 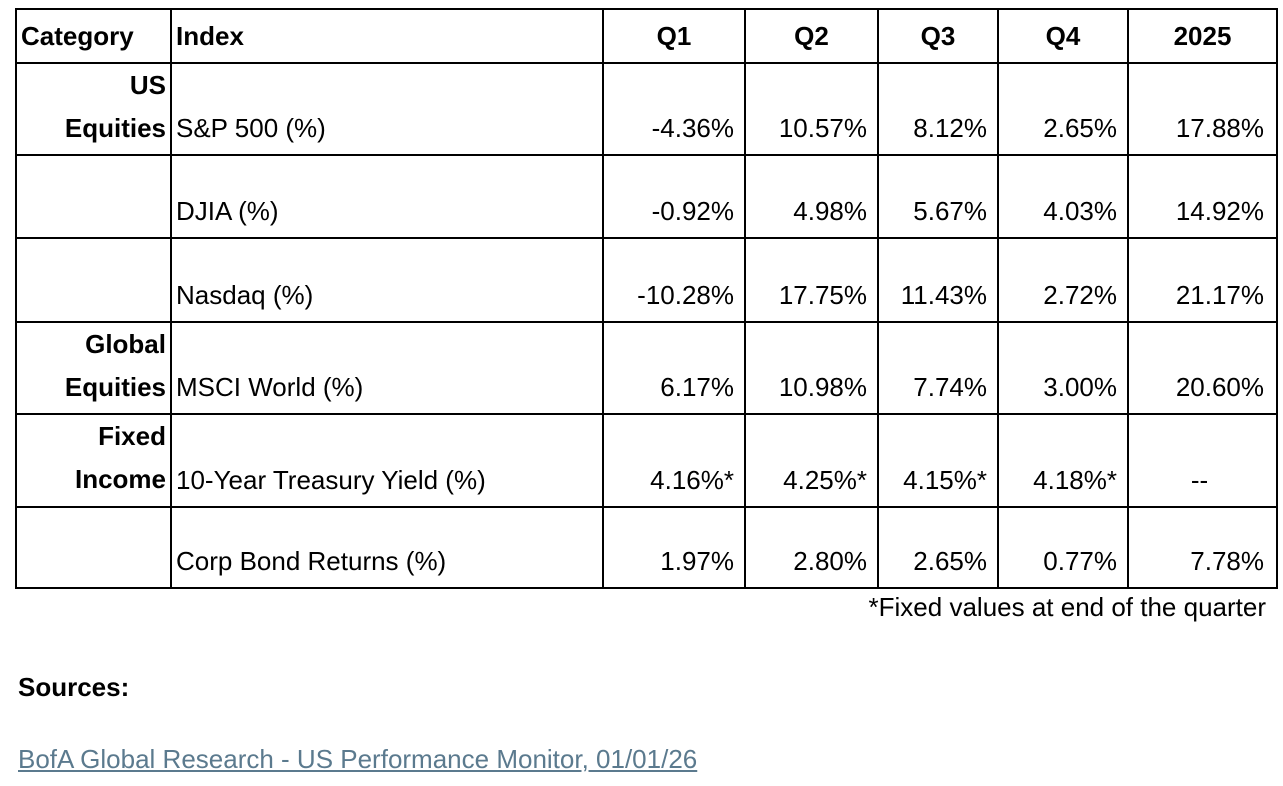 I want to click on value-cell: 2.72%, so click(x=1063, y=280).